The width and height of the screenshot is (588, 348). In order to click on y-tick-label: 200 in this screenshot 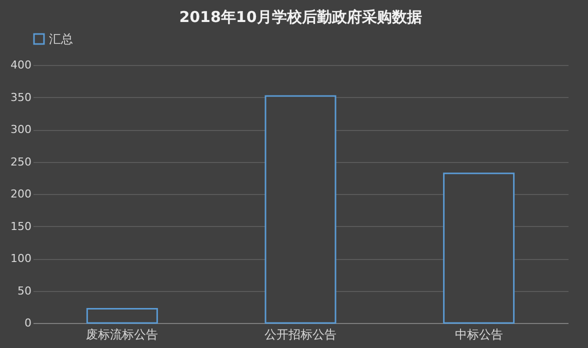, I will do `click(21, 194)`.